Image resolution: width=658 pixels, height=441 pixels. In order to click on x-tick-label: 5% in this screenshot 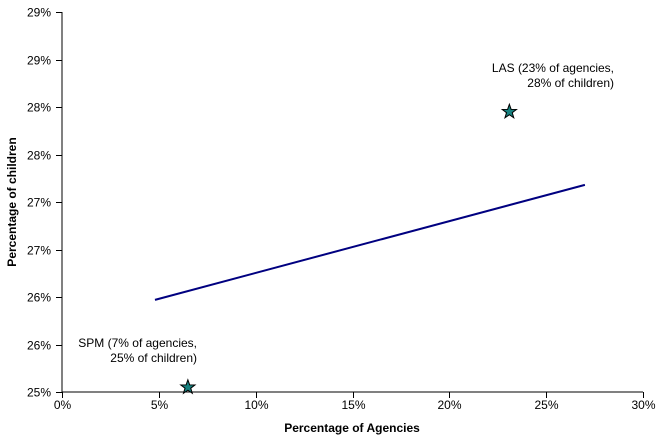, I will do `click(160, 405)`.